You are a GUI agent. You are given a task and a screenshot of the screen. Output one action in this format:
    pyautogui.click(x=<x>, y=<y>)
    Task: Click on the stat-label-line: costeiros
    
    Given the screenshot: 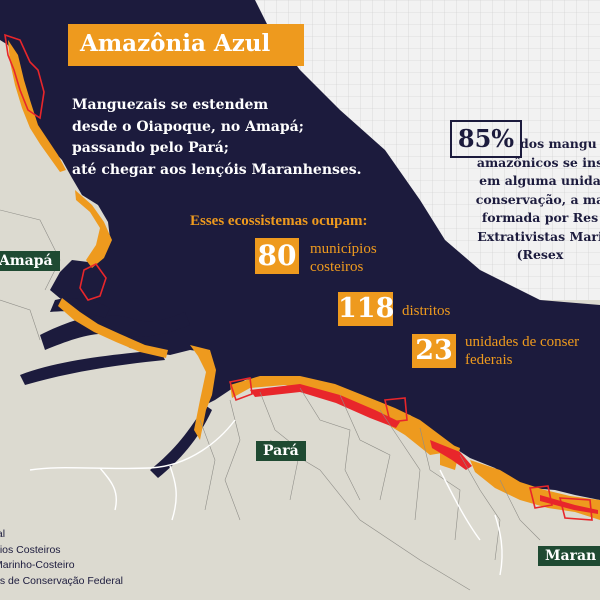 What is the action you would take?
    pyautogui.click(x=337, y=267)
    